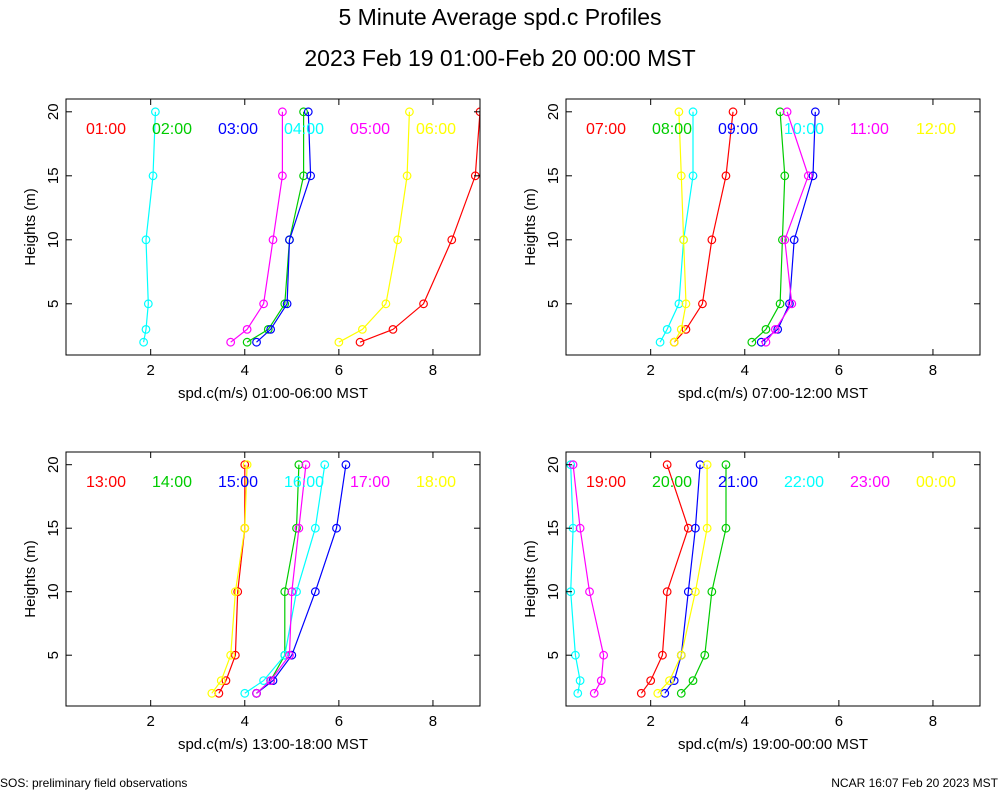 Image resolution: width=1000 pixels, height=800 pixels. What do you see at coordinates (304, 129) in the screenshot?
I see `legend-entry: 04:00` at bounding box center [304, 129].